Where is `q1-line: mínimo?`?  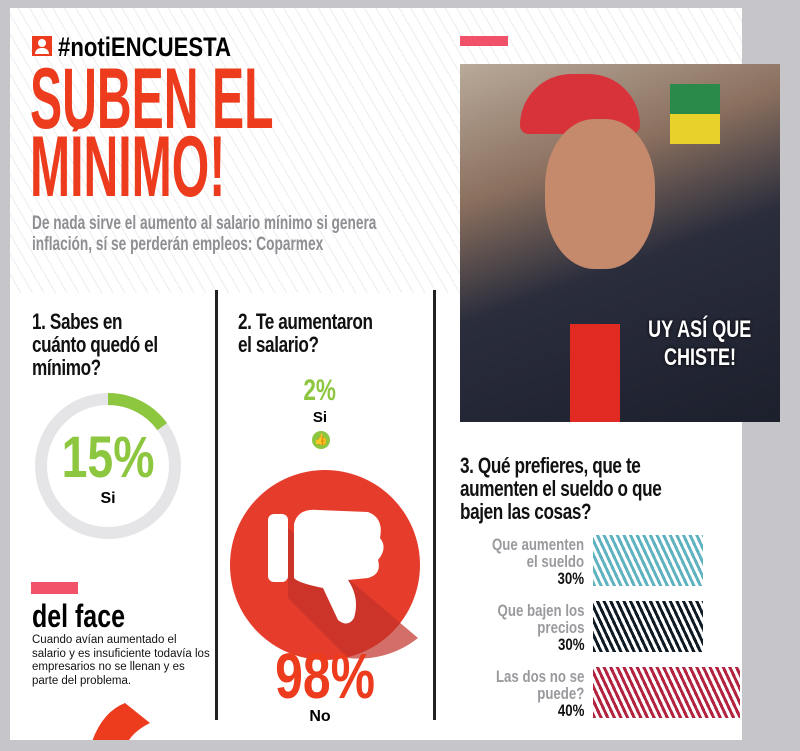 q1-line: mínimo? is located at coordinates (66, 367).